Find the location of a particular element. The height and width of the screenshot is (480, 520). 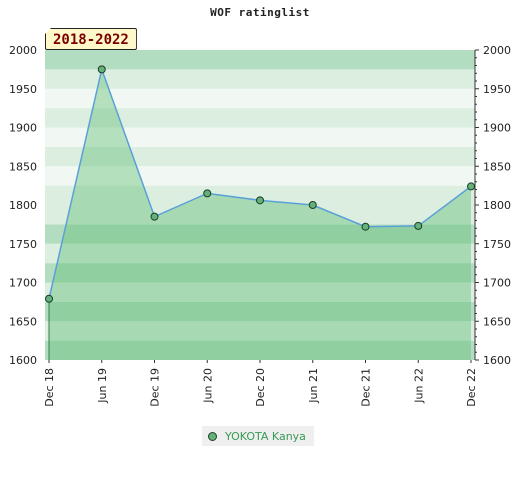

y-tick-label-left: 1850 is located at coordinates (23, 166).